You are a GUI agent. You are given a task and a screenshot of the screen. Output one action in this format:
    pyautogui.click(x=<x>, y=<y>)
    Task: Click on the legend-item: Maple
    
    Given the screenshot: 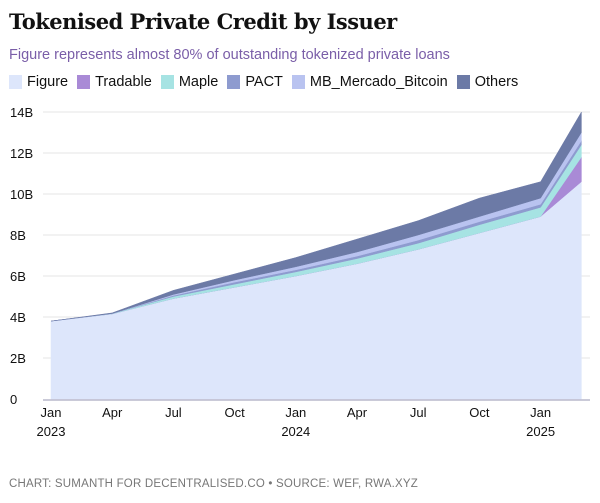 What is the action you would take?
    pyautogui.click(x=189, y=82)
    